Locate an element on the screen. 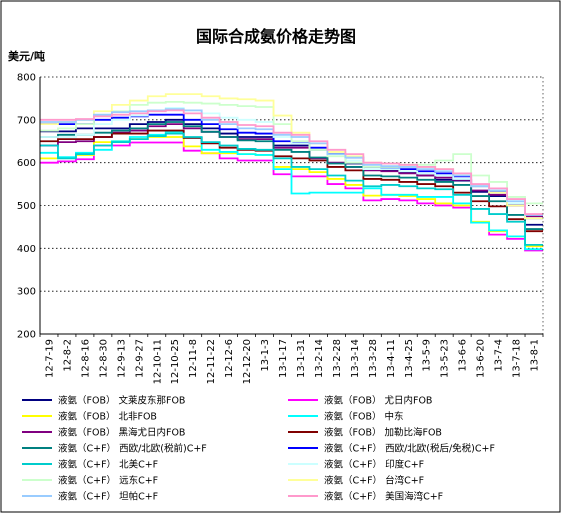  x-tick-label: 13-4-11 is located at coordinates (391, 358).